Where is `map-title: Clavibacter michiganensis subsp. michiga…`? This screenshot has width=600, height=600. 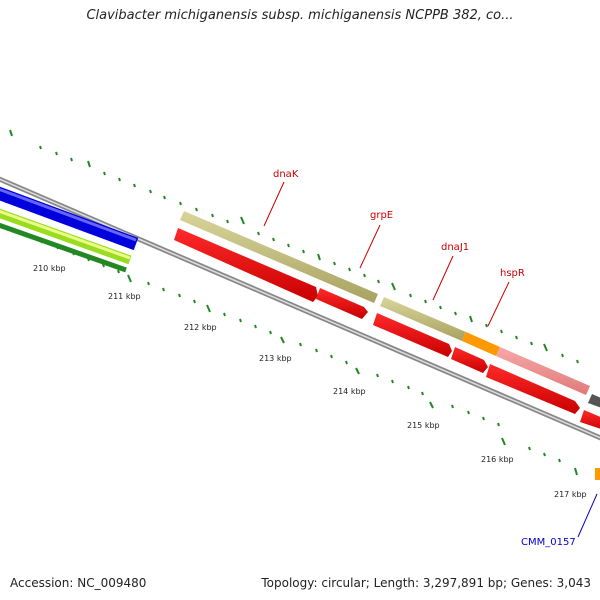 map-title: Clavibacter michiganensis subsp. michiga… is located at coordinates (300, 15).